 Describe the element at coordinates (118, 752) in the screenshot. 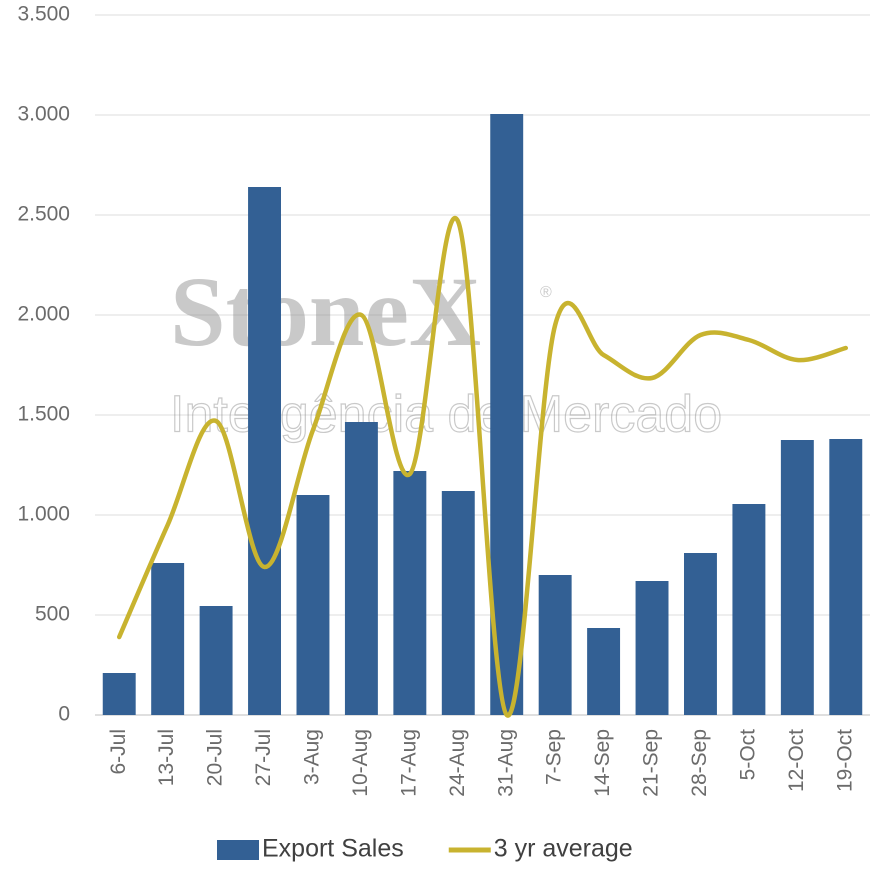

I see `x-tick-label: 6-Jul` at that location.